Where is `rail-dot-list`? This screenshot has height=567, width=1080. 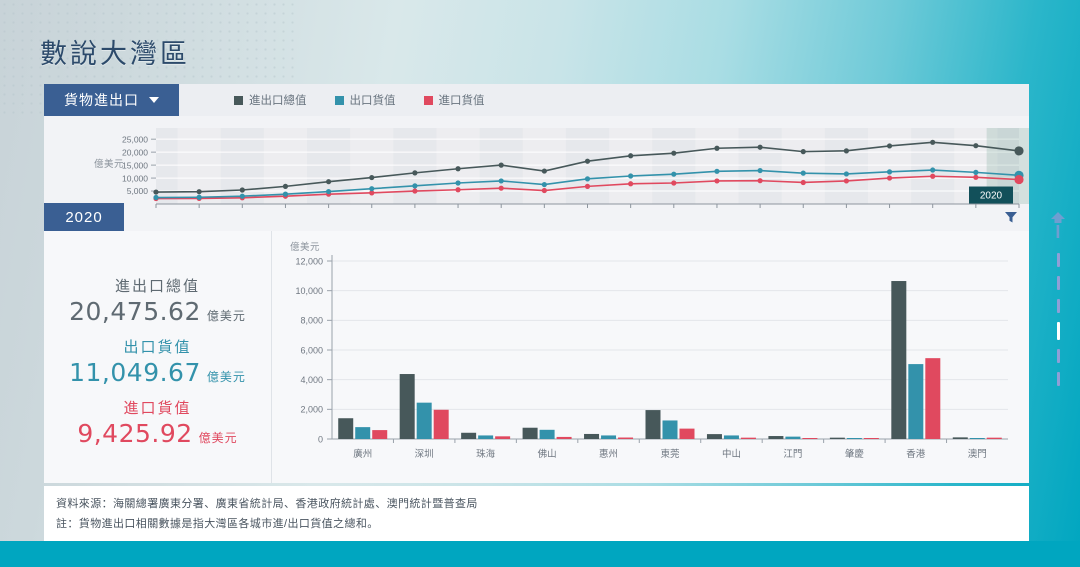
rail-dot-list is located at coordinates (1058, 319).